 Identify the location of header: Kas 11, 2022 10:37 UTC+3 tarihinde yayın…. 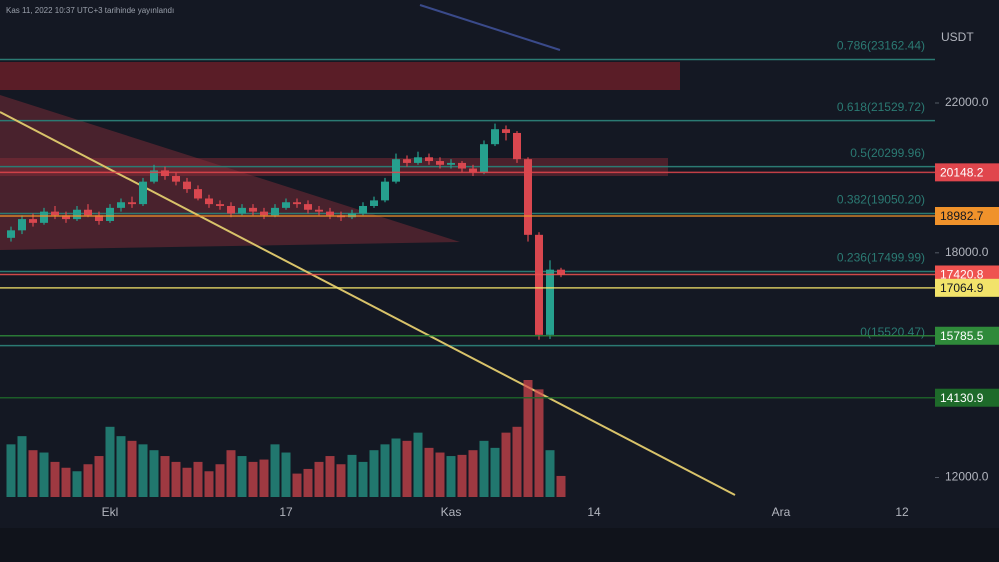
(90, 10).